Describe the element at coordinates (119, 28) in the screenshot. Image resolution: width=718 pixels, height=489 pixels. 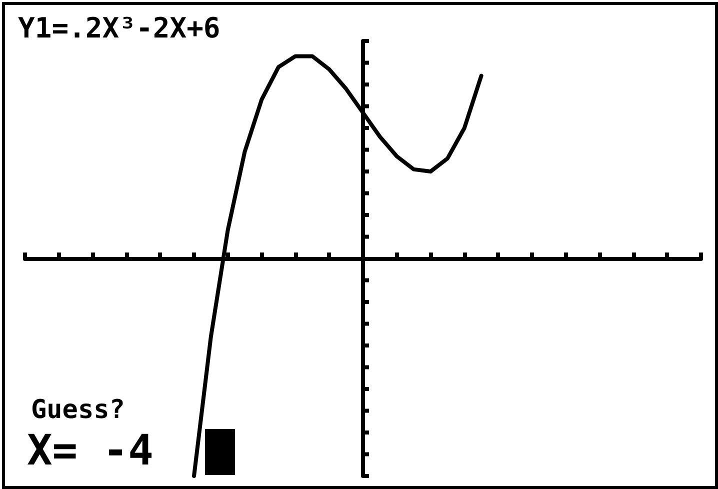
I see `chart-title: Y1=.2X³-2X+6` at that location.